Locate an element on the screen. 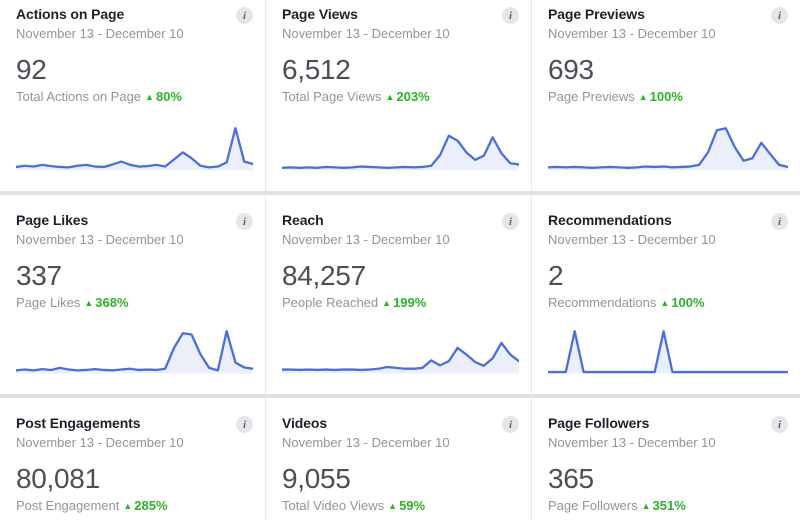  metric-value: 6,512 is located at coordinates (316, 69).